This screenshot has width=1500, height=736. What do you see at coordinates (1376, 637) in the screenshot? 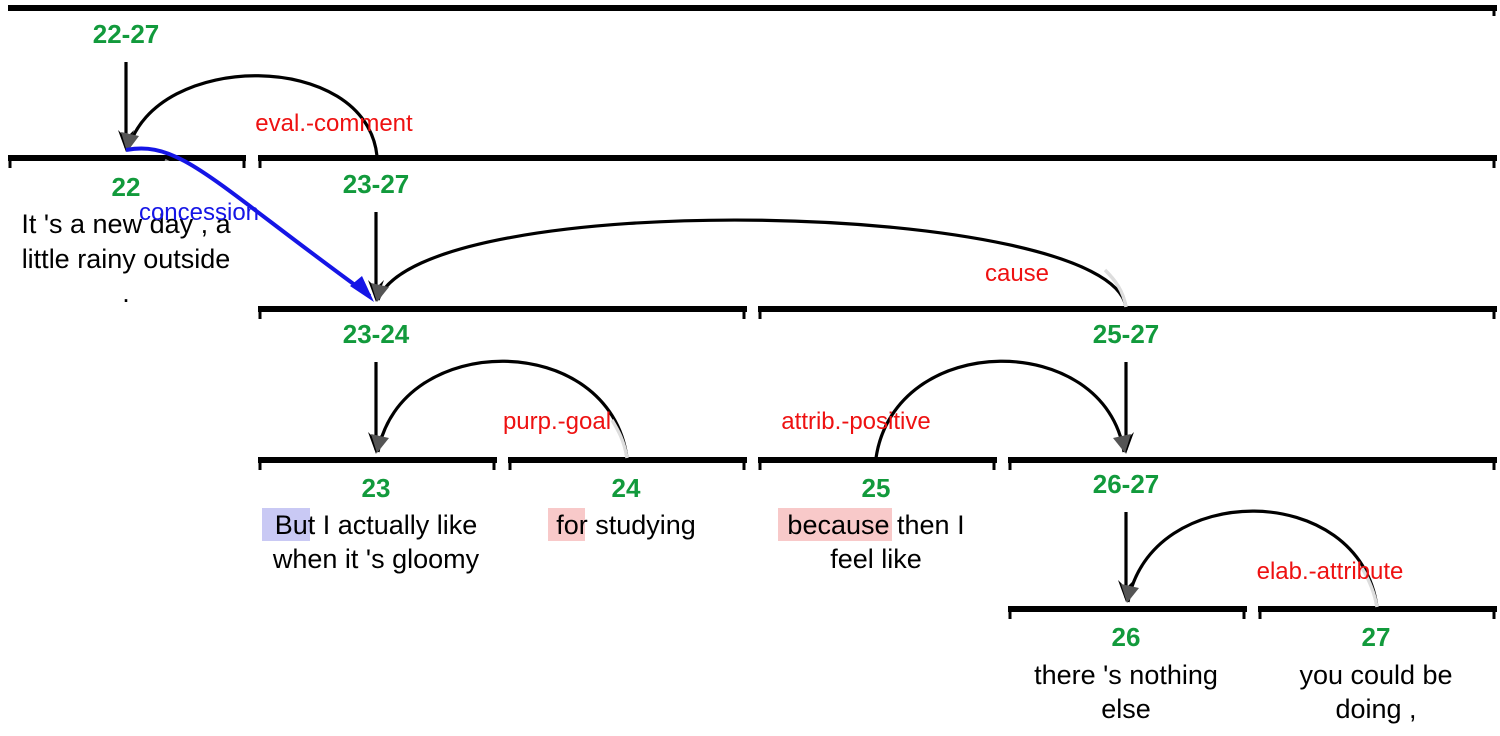
I see `node-label-27: 27` at bounding box center [1376, 637].